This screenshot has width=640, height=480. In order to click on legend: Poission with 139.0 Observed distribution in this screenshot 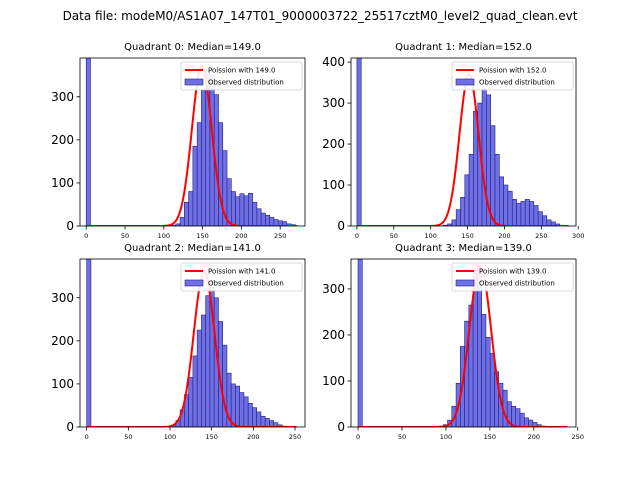, I will do `click(512, 277)`.